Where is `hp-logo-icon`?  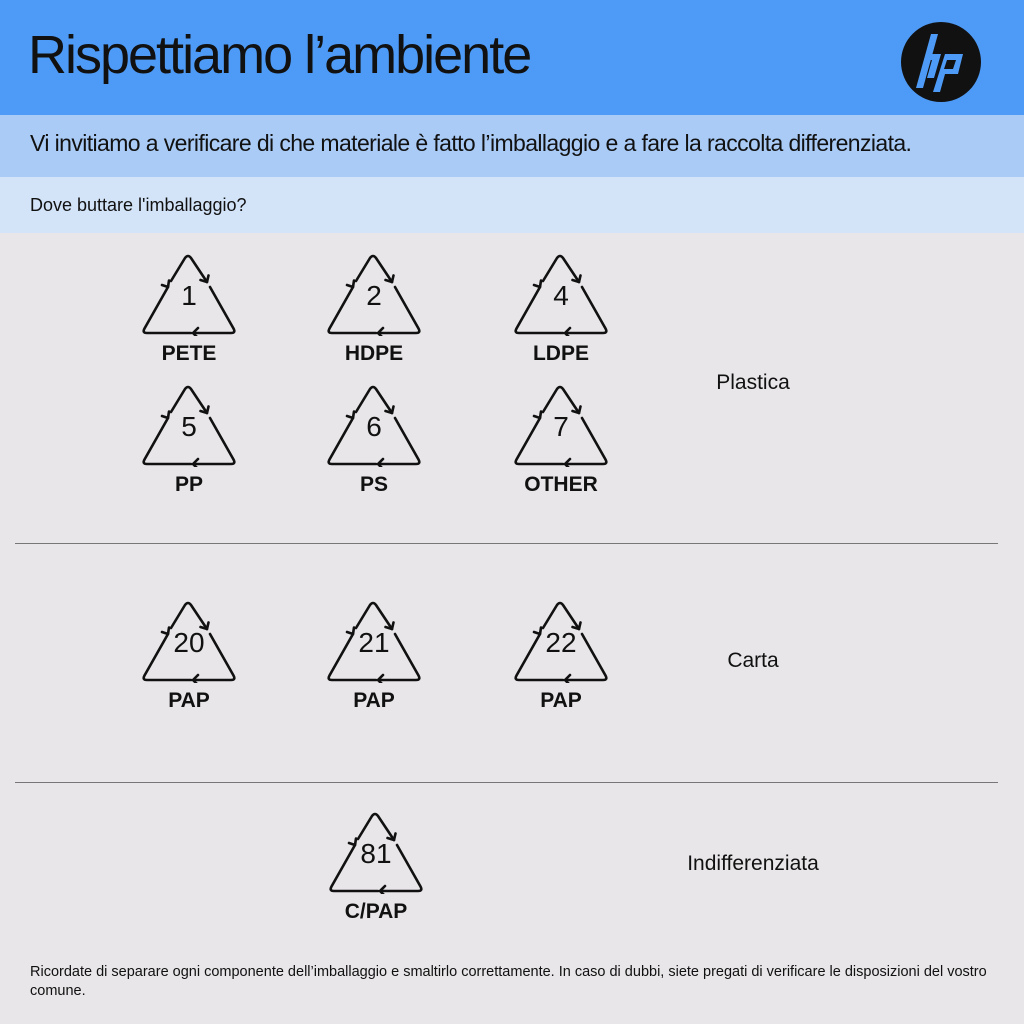 hp-logo-icon is located at coordinates (941, 62).